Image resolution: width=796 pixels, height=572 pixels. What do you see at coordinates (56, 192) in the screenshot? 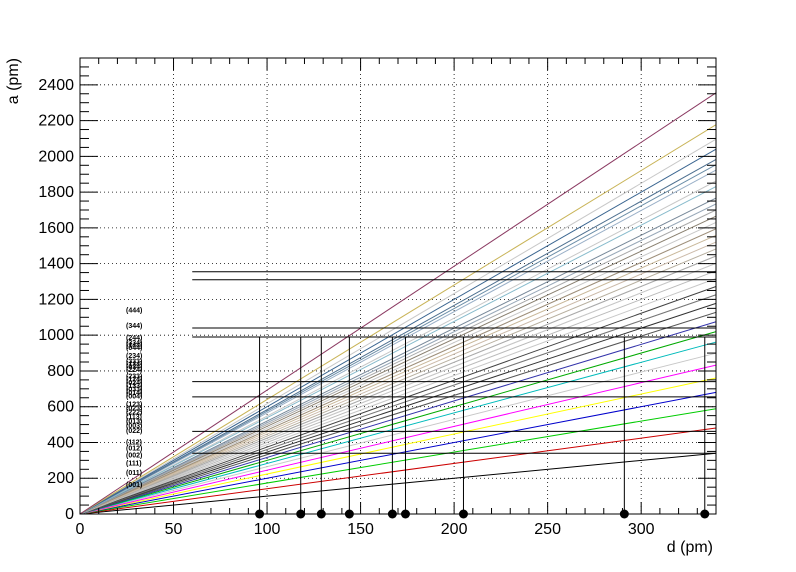
I see `y-tick-label: 1800` at bounding box center [56, 192].